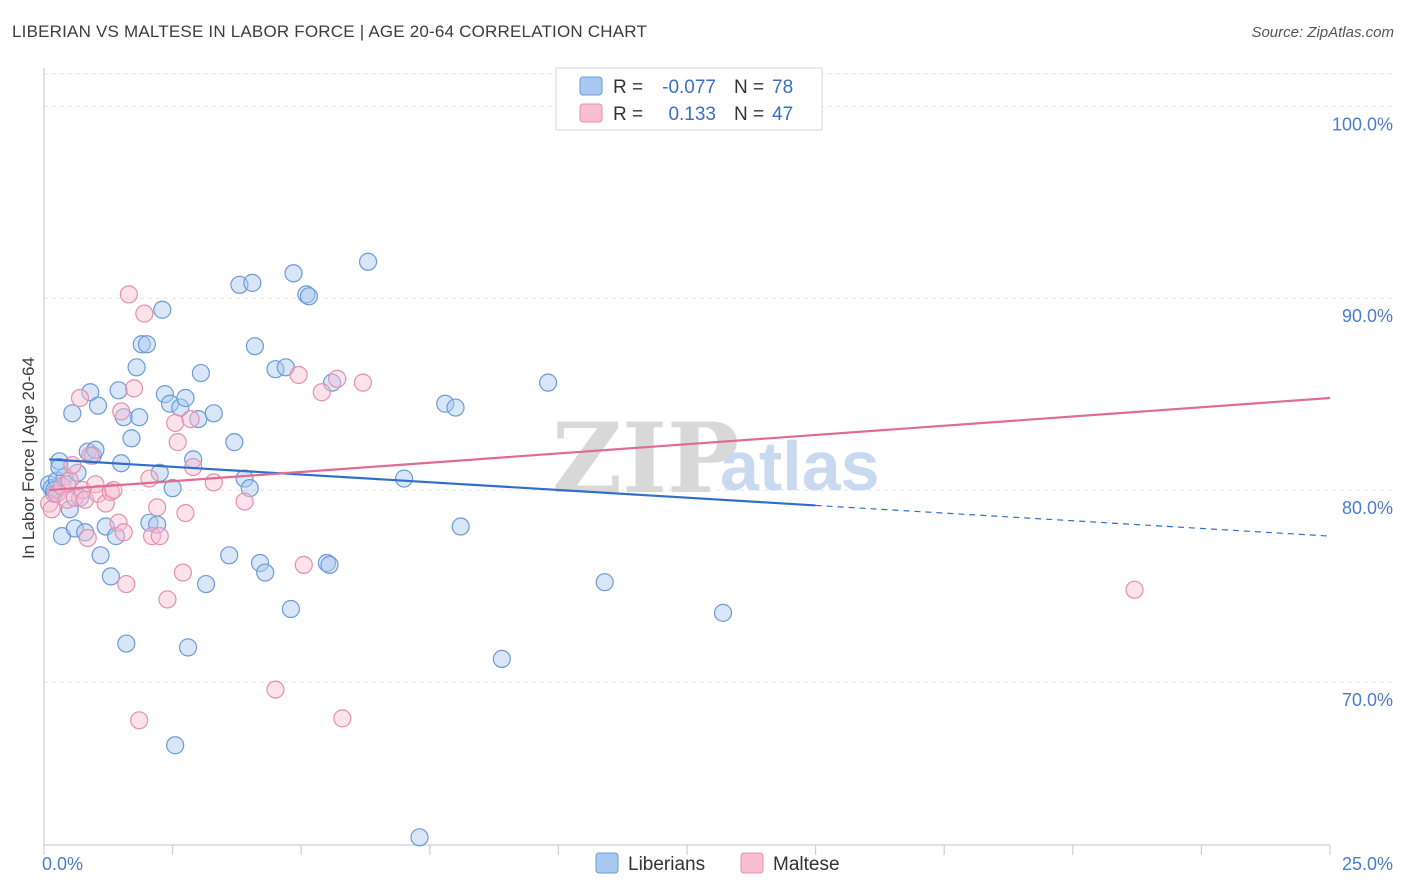 This screenshot has height=892, width=1406. Describe the element at coordinates (752, 863) in the screenshot. I see `legend-bottom-swatch-maltese` at that location.